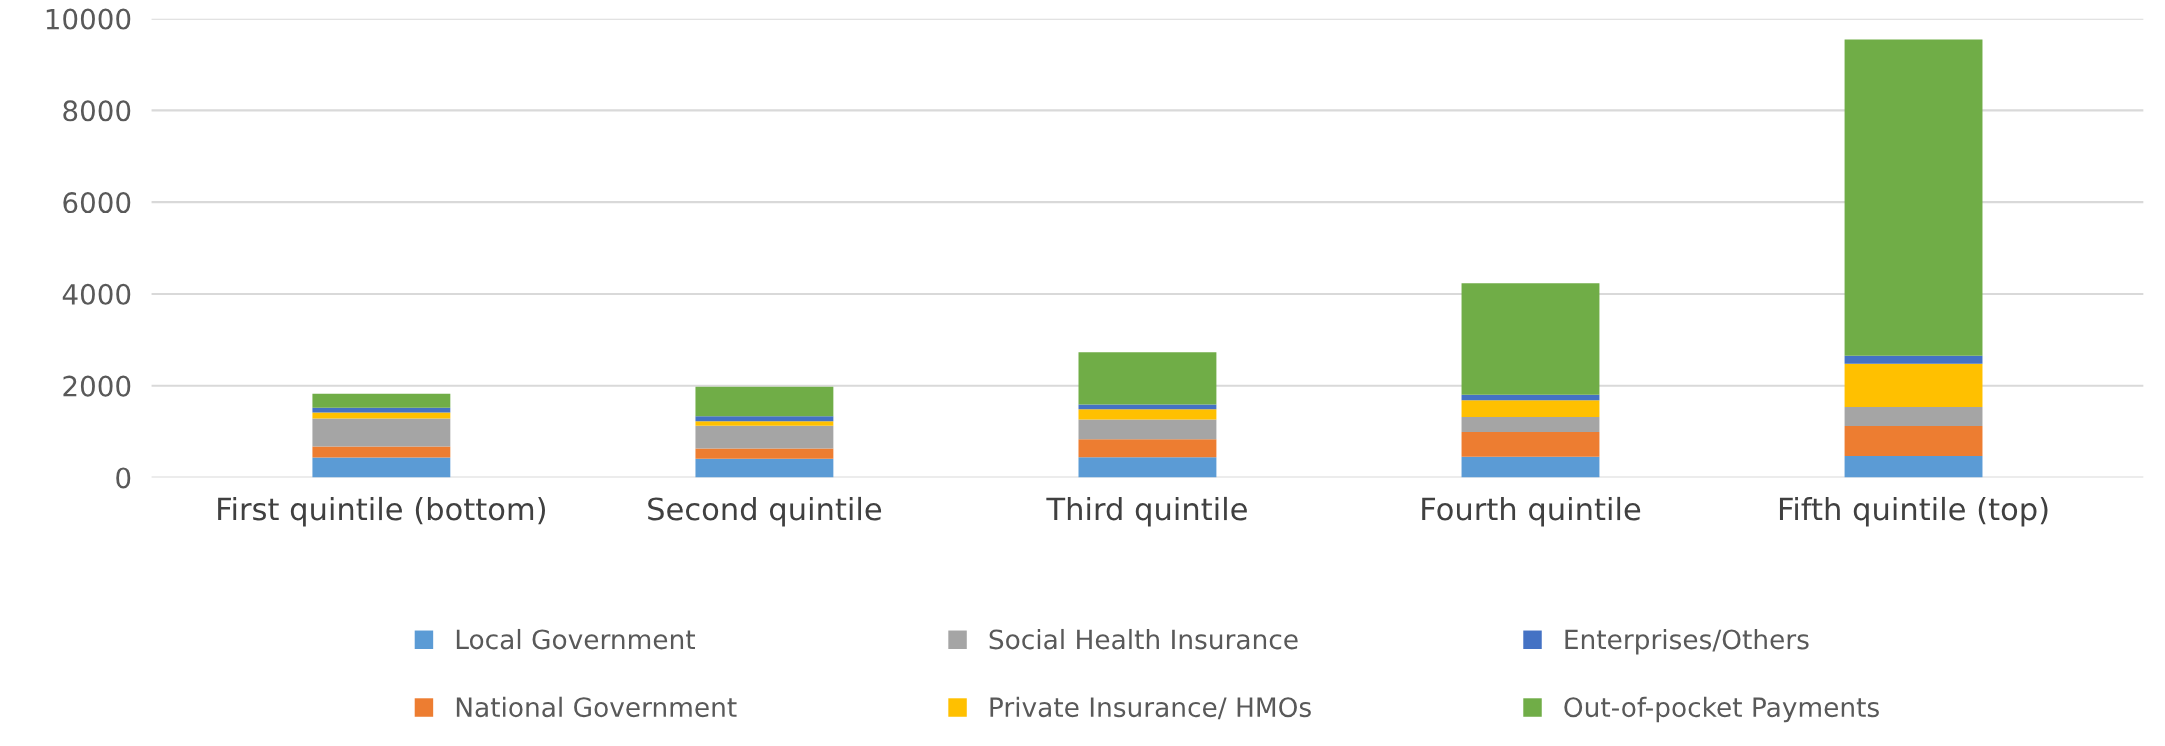  I want to click on legend-label: Local Government, so click(576, 639).